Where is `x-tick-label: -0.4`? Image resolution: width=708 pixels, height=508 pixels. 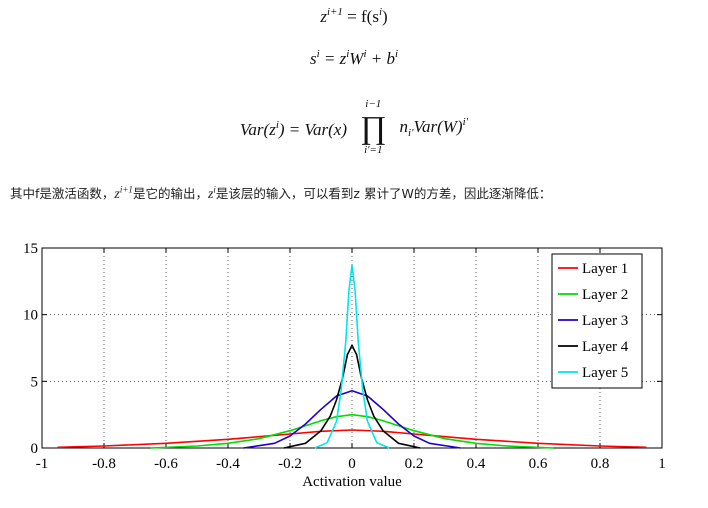 x-tick-label: -0.4 is located at coordinates (228, 464).